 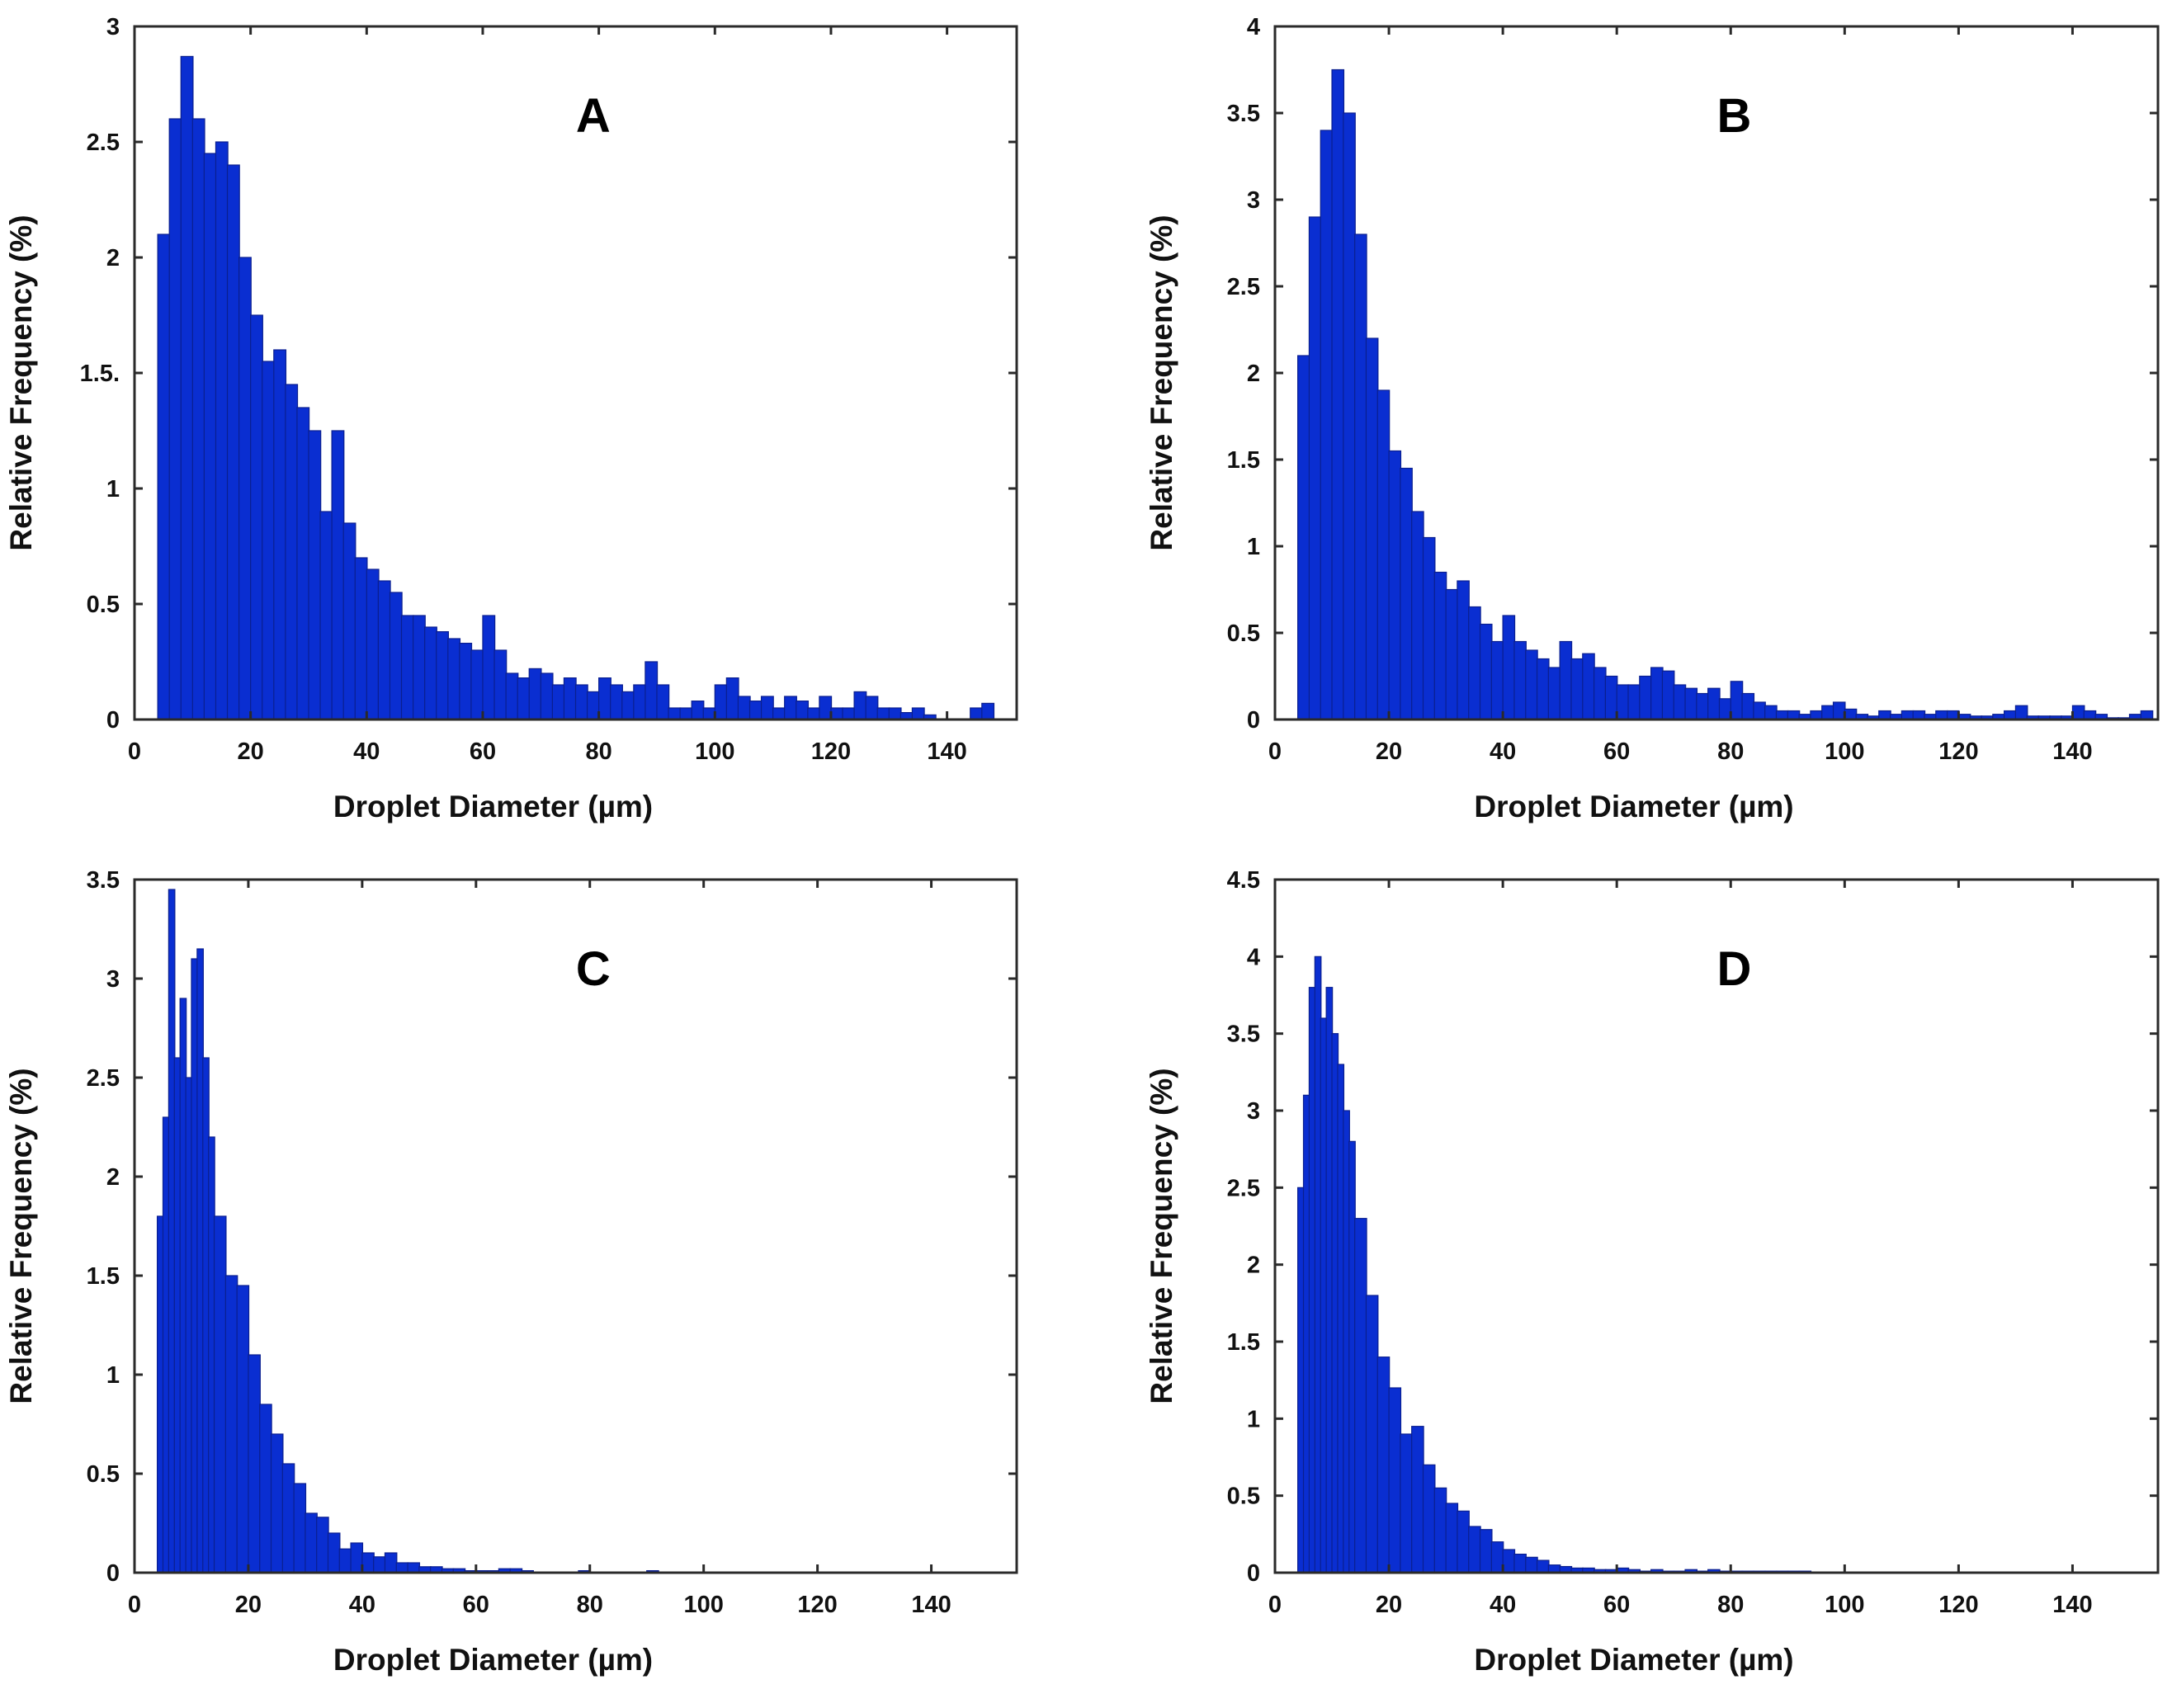 What do you see at coordinates (1730, 751) in the screenshot?
I see `x-tick-label: 80` at bounding box center [1730, 751].